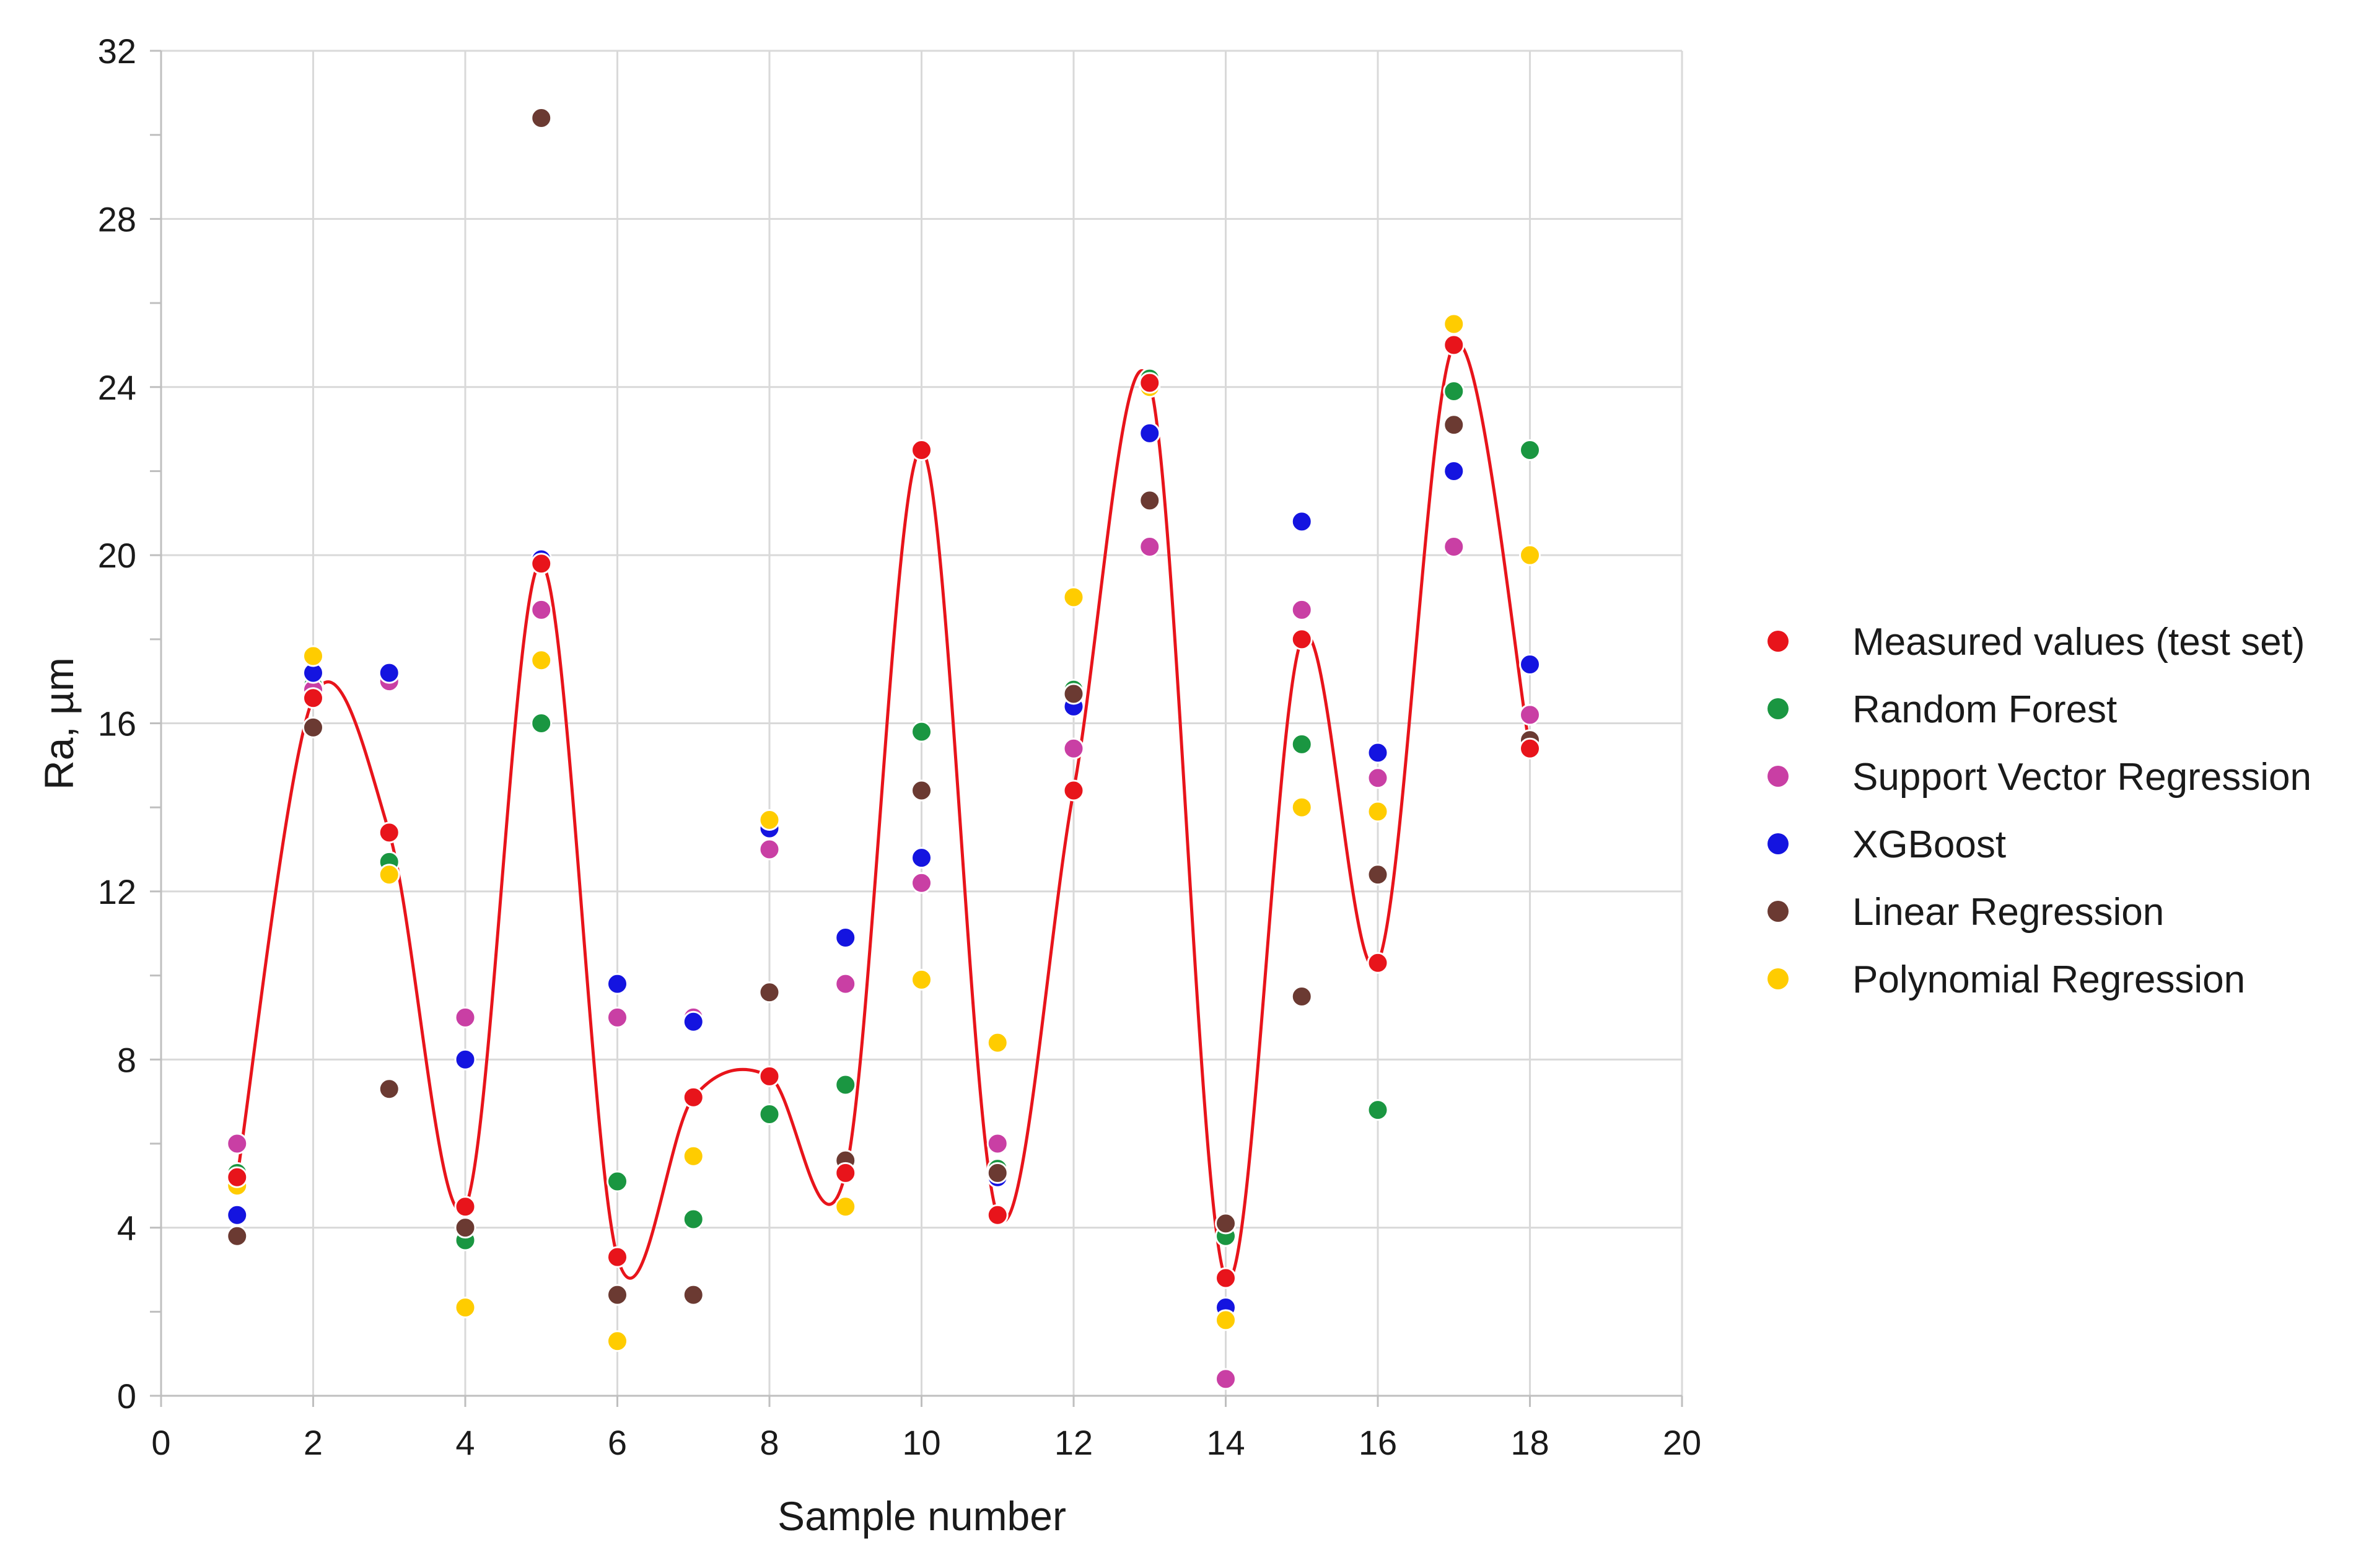 Image resolution: width=2361 pixels, height=1568 pixels. I want to click on legend-marker-linear-regression, so click(1778, 911).